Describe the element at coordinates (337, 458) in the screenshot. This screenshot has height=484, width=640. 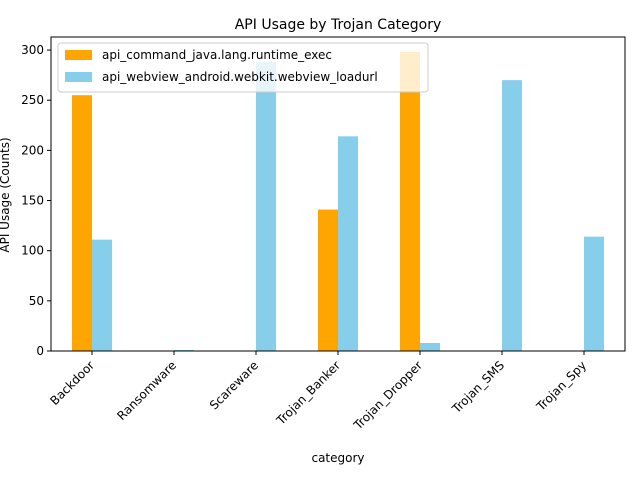
I see `x-axis-label: category` at that location.